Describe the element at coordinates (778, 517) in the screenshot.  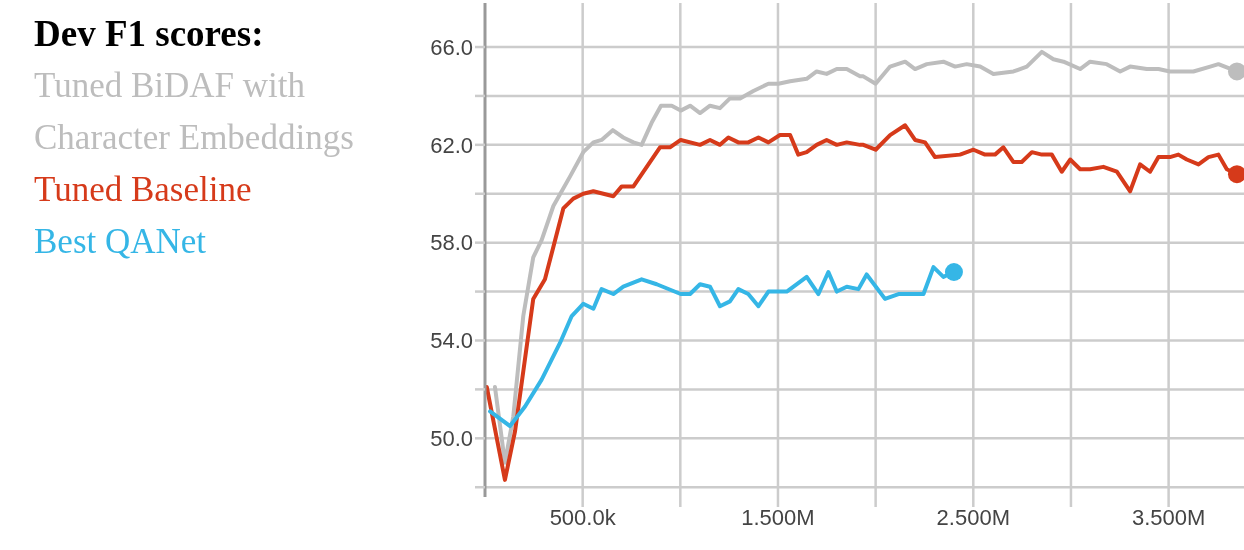
I see `x-tick-label: 1.500M` at that location.